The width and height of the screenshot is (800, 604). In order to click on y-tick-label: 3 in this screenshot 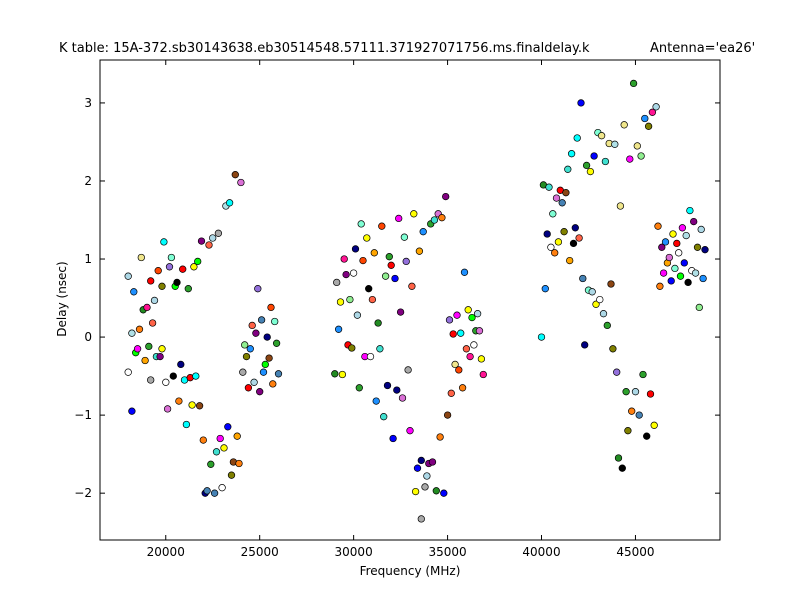, I will do `click(88, 103)`.